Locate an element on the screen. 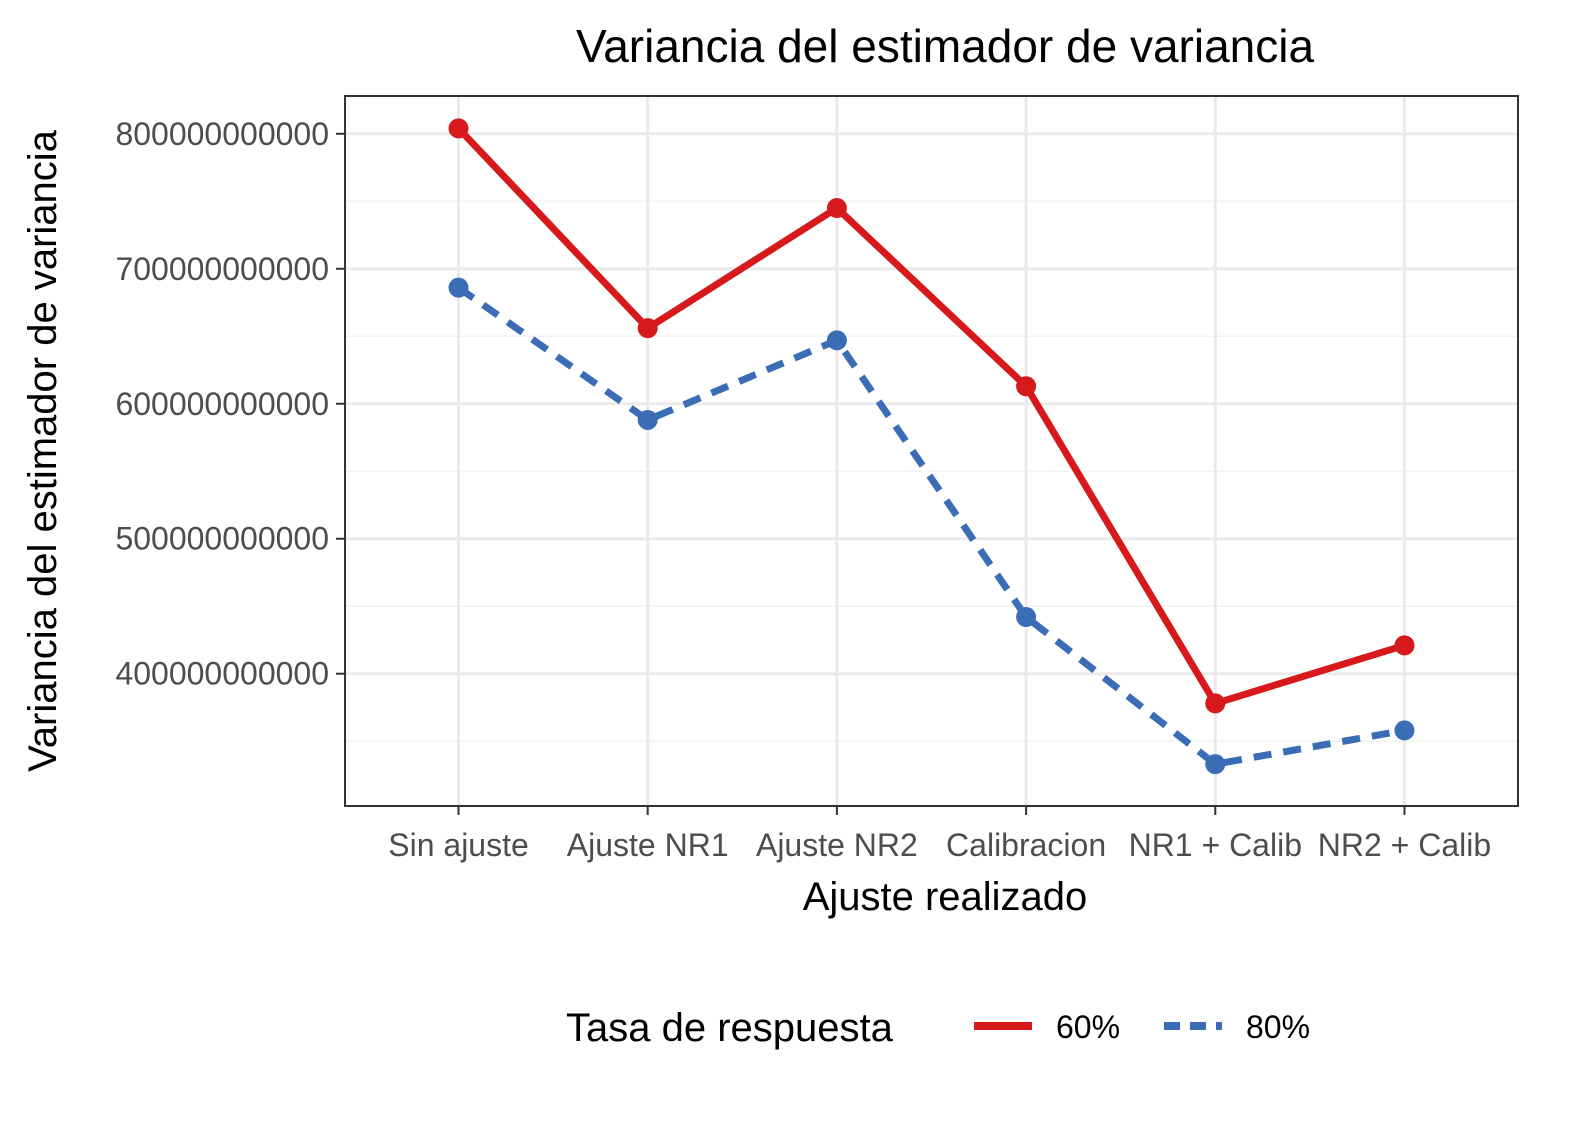  legend: Tasa de respuesta 60% 80% is located at coordinates (938, 1028).